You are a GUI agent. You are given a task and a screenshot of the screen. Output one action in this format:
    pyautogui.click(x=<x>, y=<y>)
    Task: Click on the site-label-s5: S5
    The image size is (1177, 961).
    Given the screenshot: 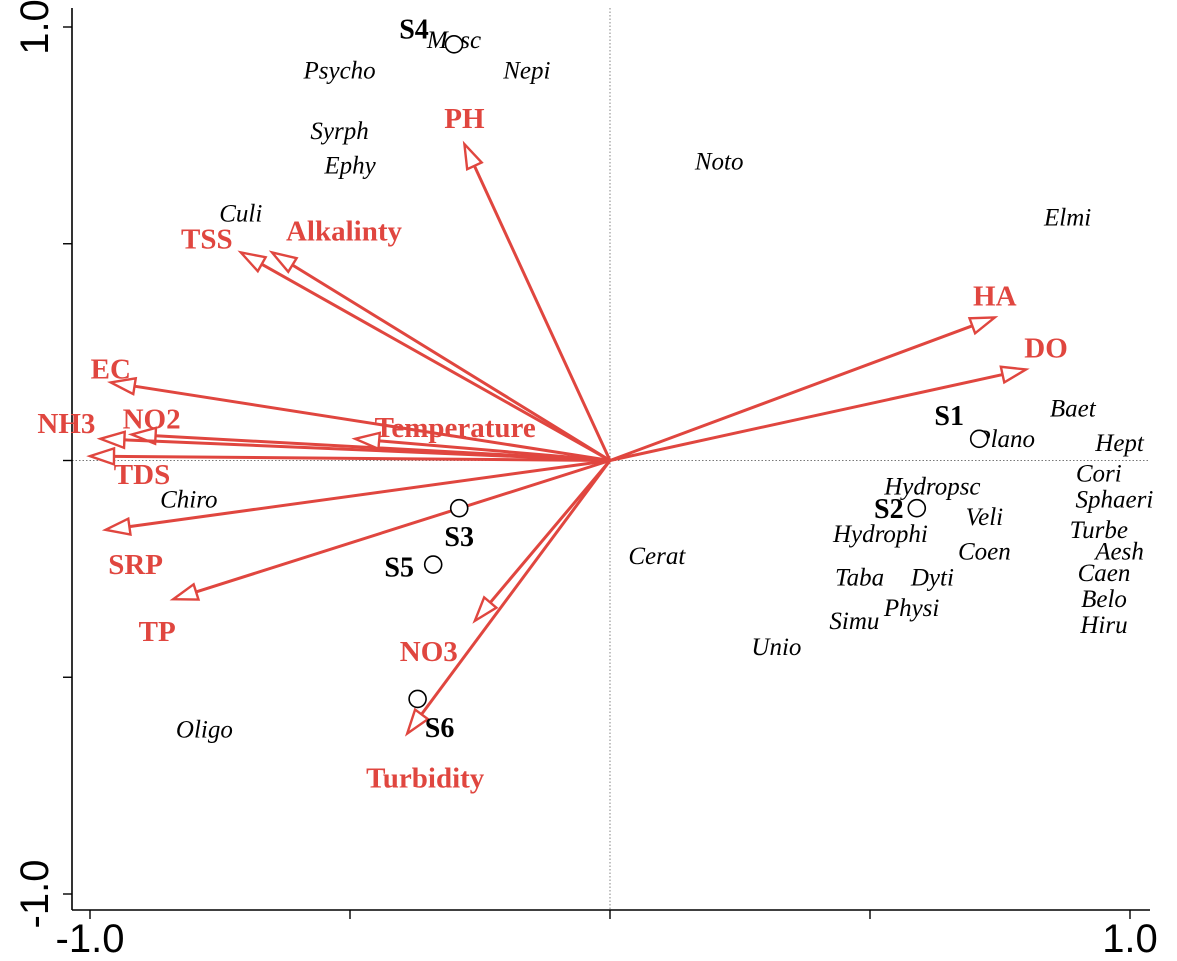 What is the action you would take?
    pyautogui.click(x=399, y=568)
    